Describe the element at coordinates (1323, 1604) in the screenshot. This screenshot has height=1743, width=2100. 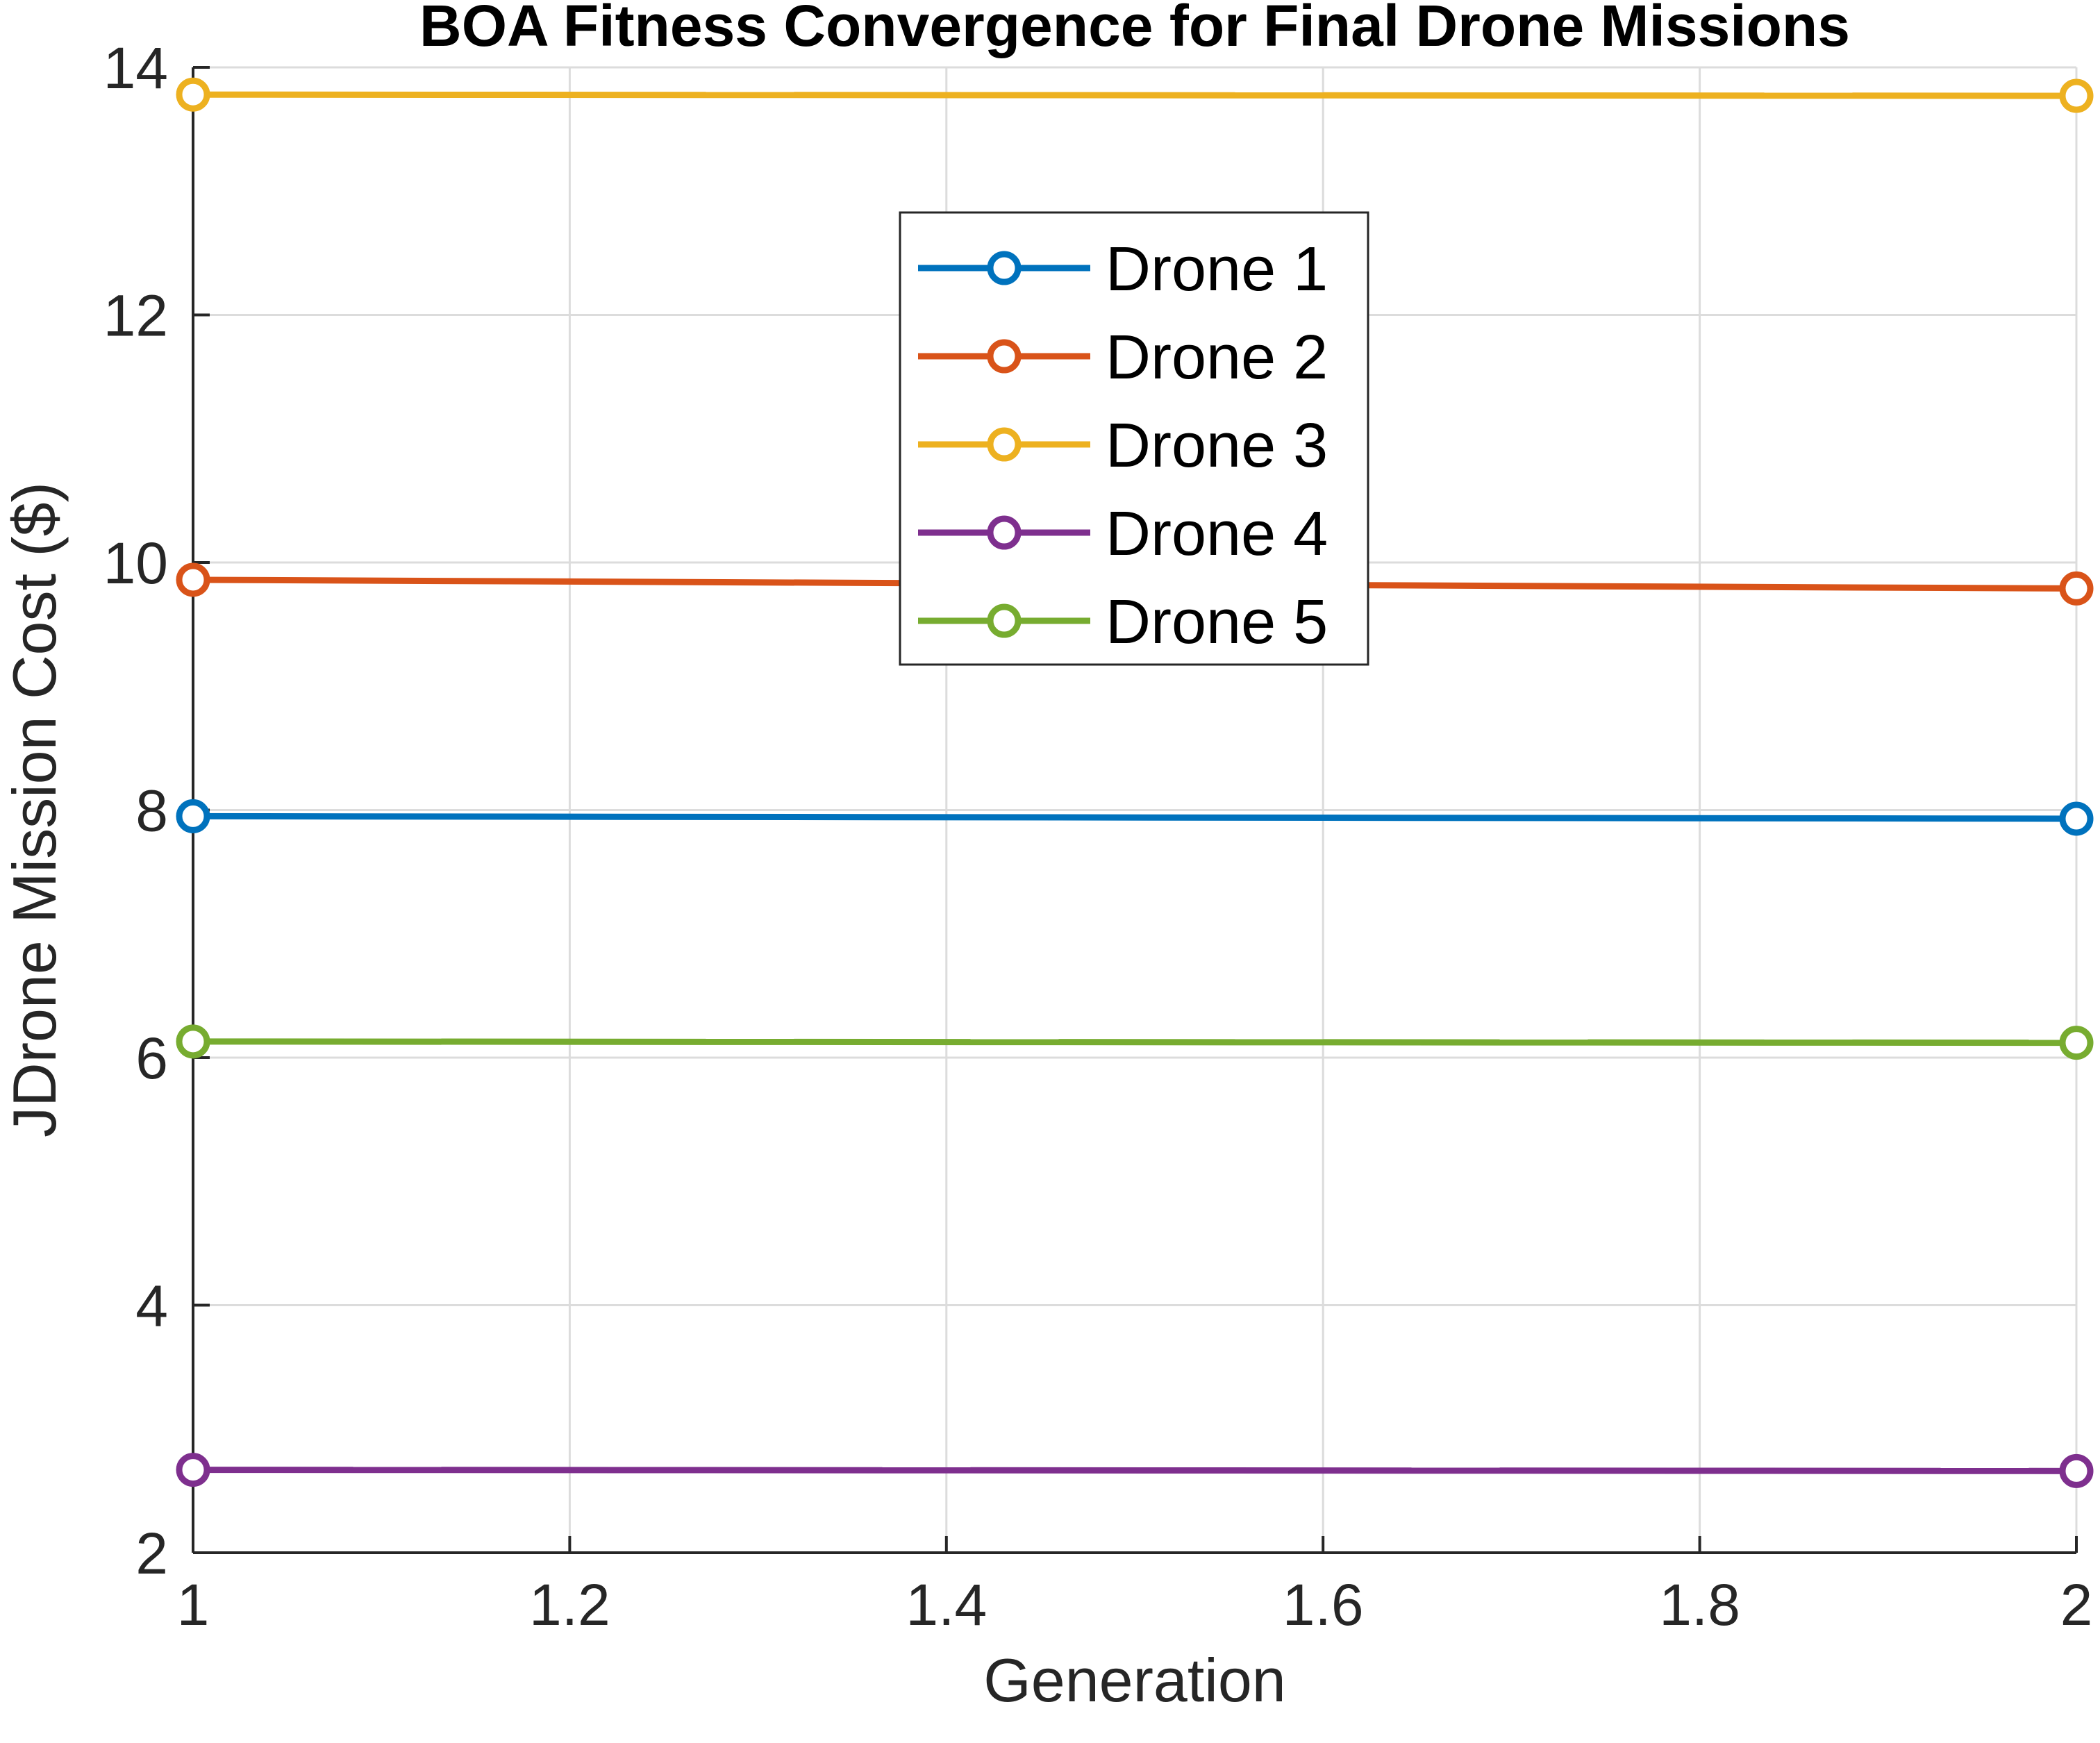
I see `x-tick-label: 1.6` at that location.